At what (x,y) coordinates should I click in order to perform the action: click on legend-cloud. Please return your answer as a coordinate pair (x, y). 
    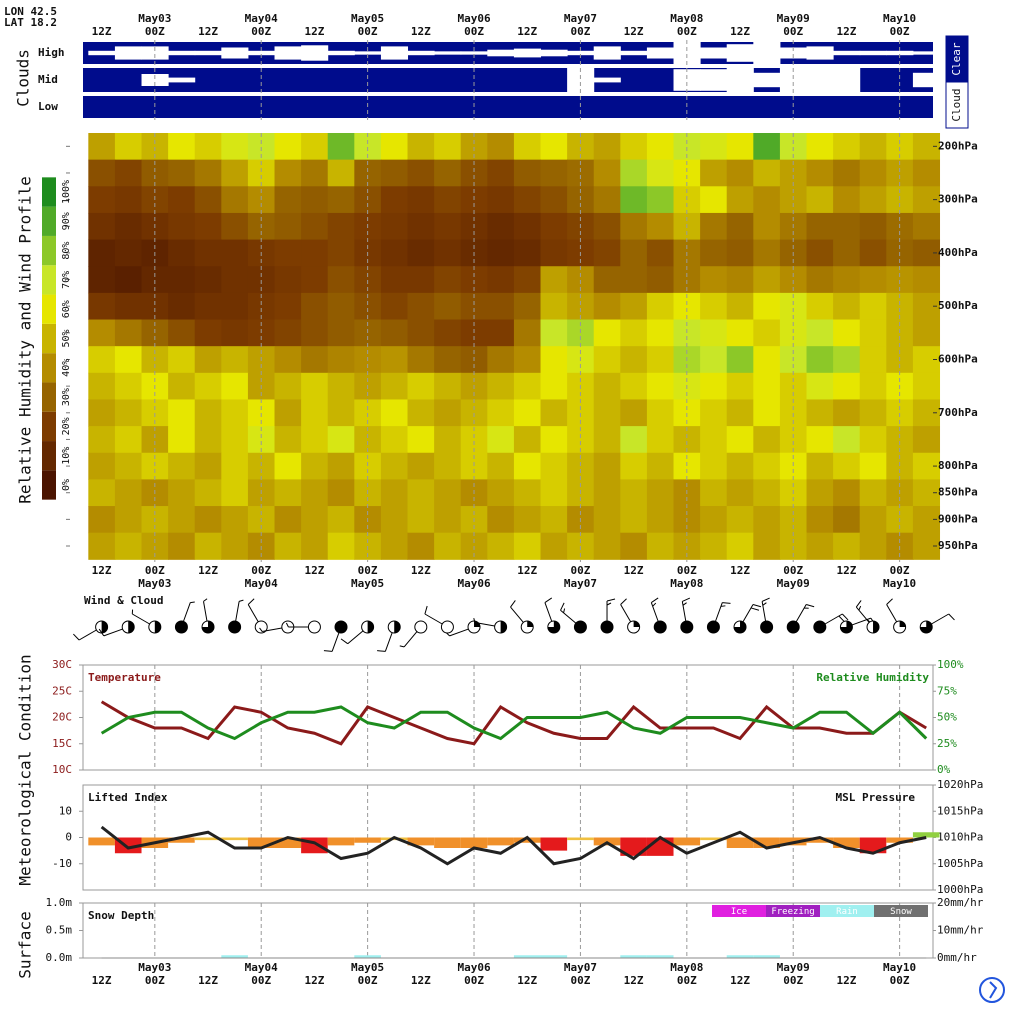
    Looking at the image, I should click on (957, 105).